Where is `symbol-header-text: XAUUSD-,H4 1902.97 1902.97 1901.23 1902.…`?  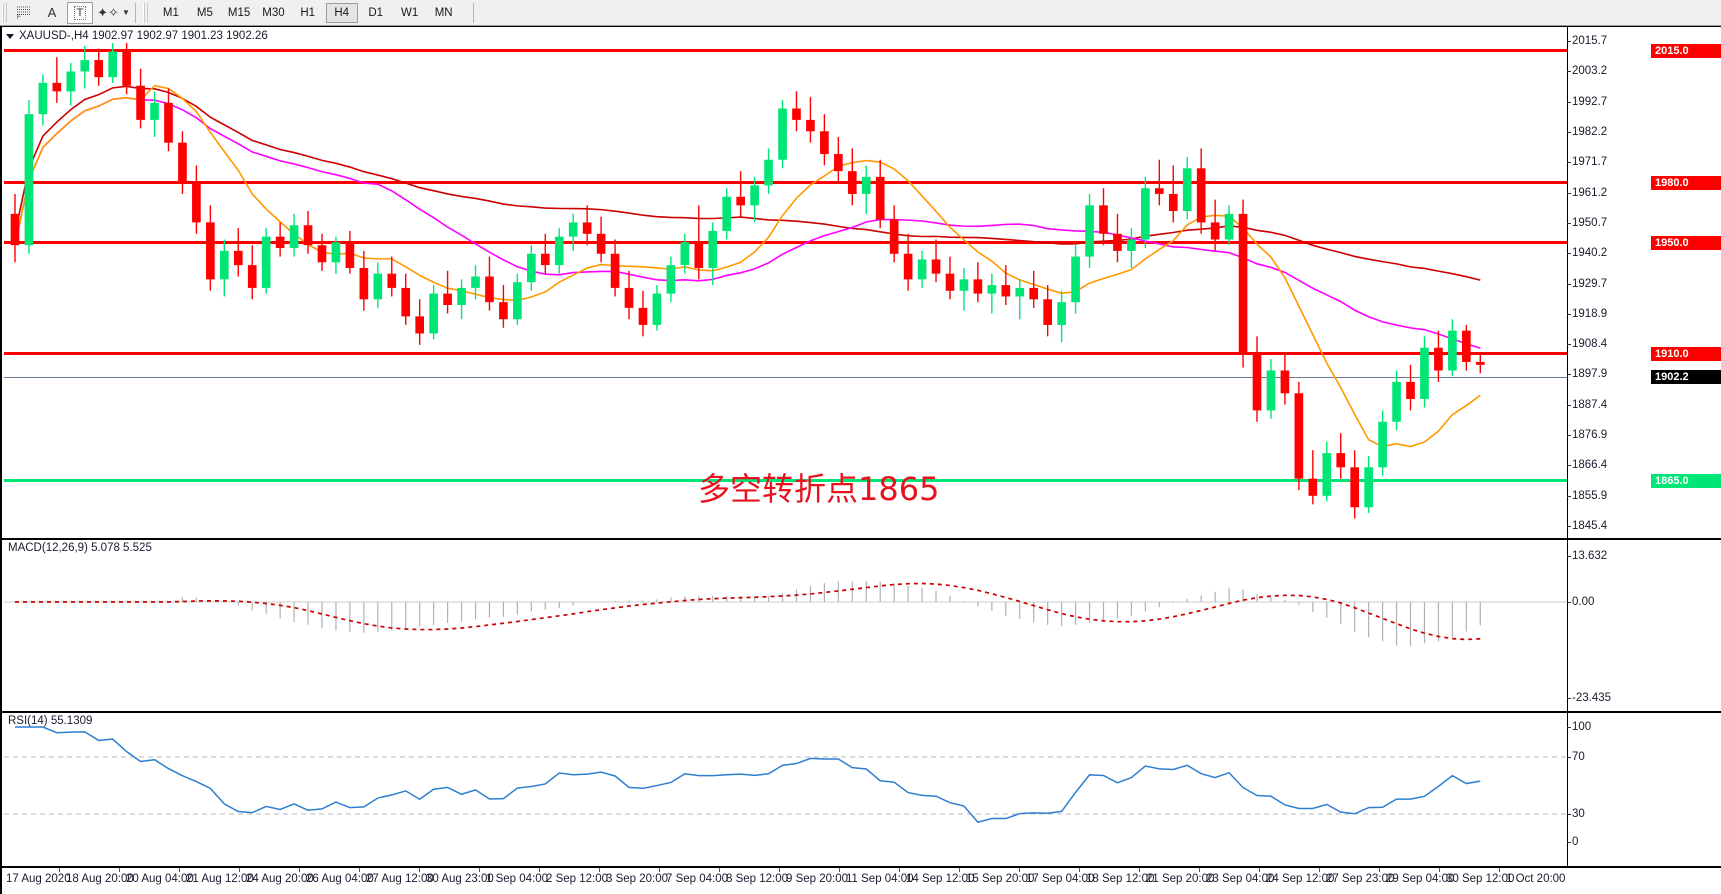 symbol-header-text: XAUUSD-,H4 1902.97 1902.97 1901.23 1902.… is located at coordinates (143, 36).